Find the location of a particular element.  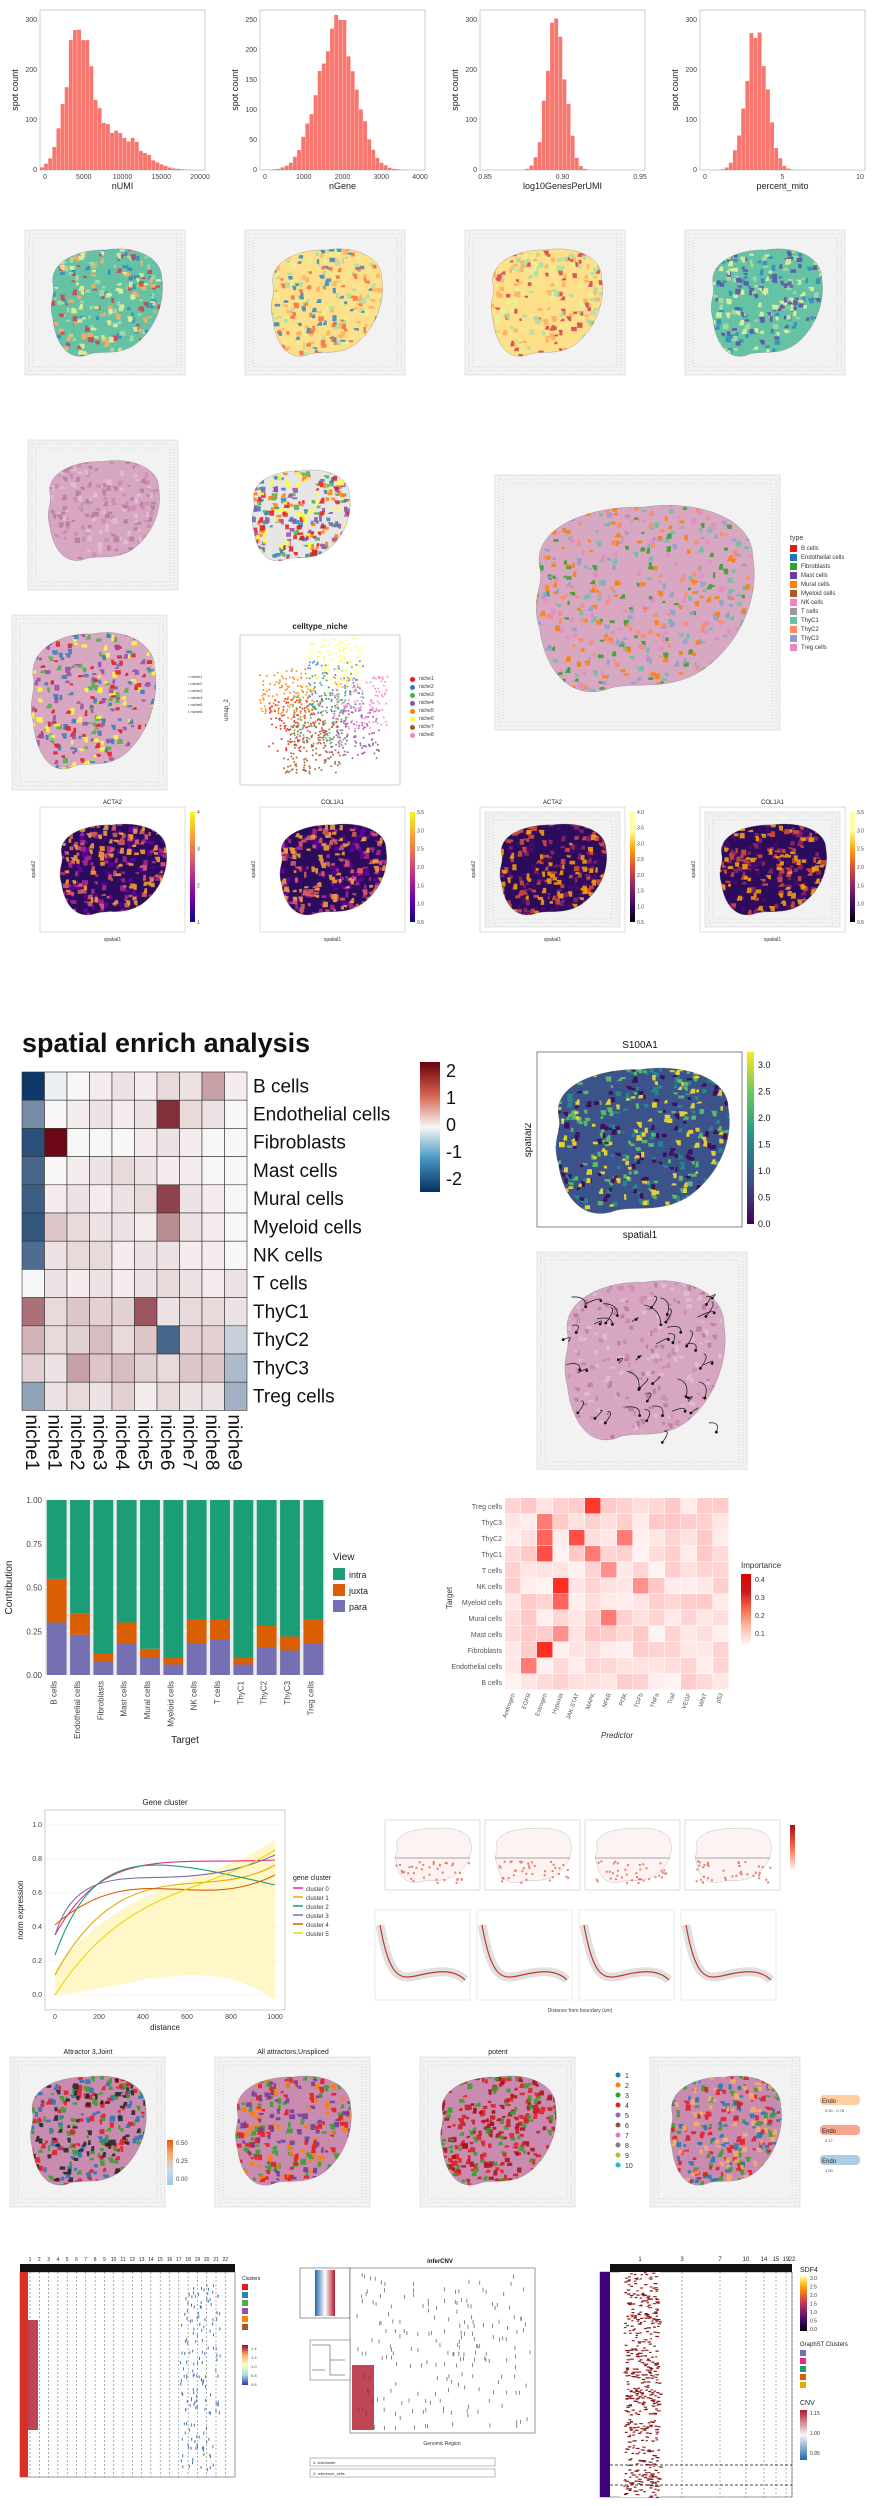

cnv1-chrom-label: 7 is located at coordinates (85, 2260).